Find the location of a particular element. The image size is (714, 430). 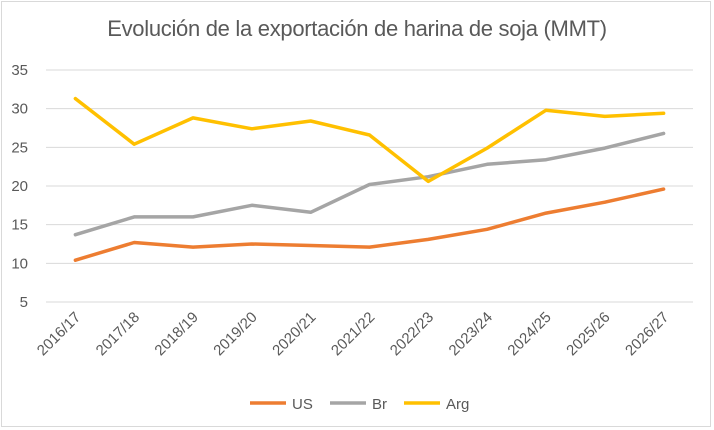

legend: US Br Arg is located at coordinates (359, 404).